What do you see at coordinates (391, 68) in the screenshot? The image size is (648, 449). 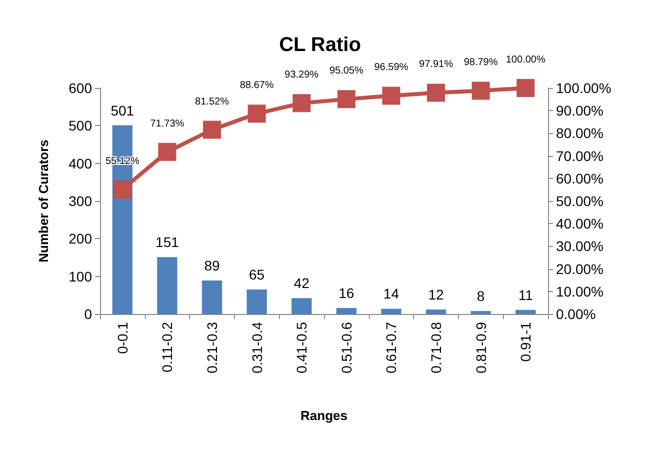 I see `data-label: 96.59%` at bounding box center [391, 68].